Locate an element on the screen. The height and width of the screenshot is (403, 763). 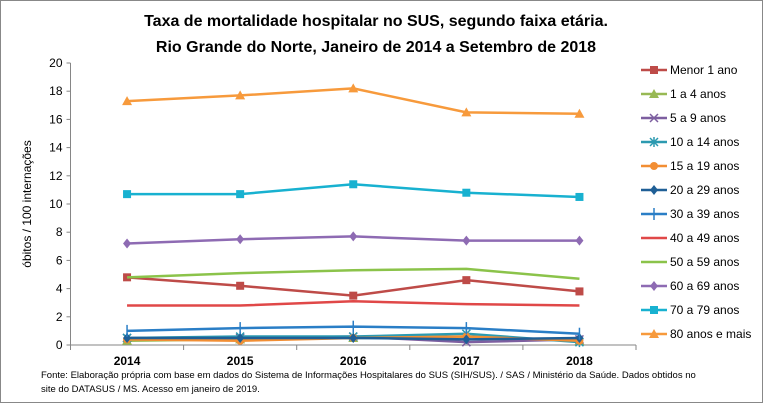
legend-label: 80 anos e mais is located at coordinates (710, 334).